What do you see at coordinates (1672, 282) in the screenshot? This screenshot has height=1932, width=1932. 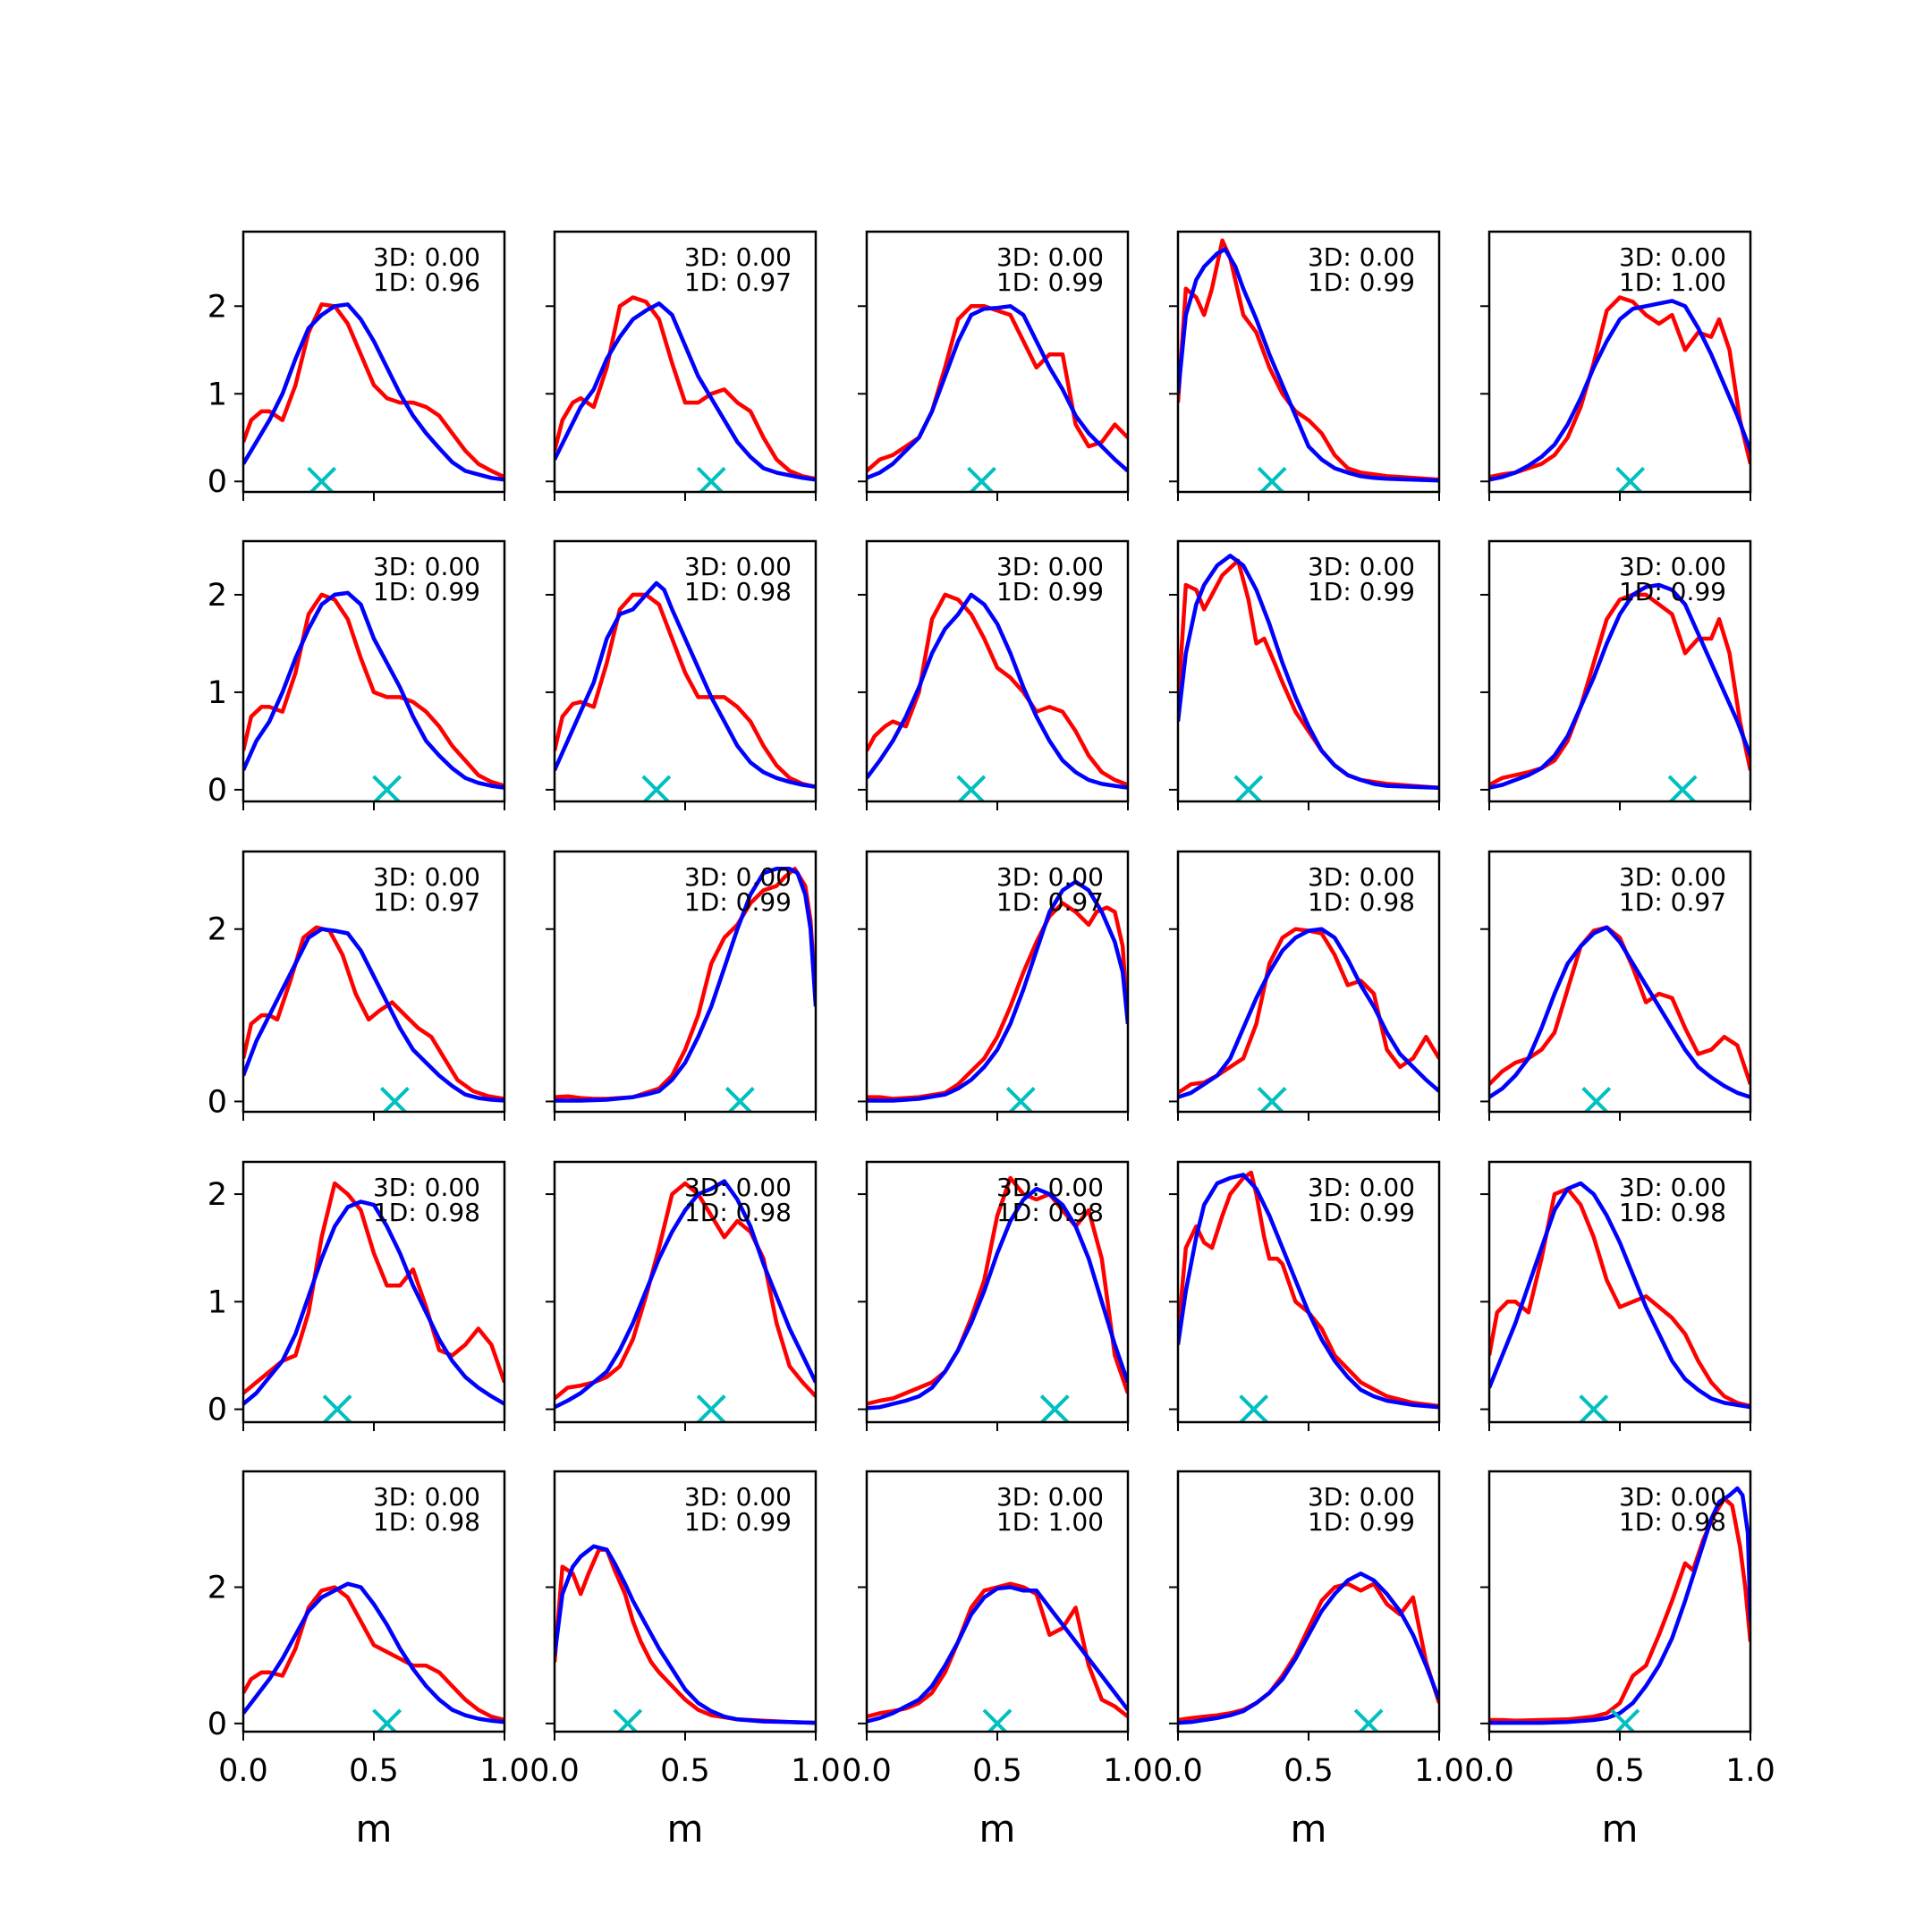 I see `annotation-1d: 1D: 1.00` at bounding box center [1672, 282].